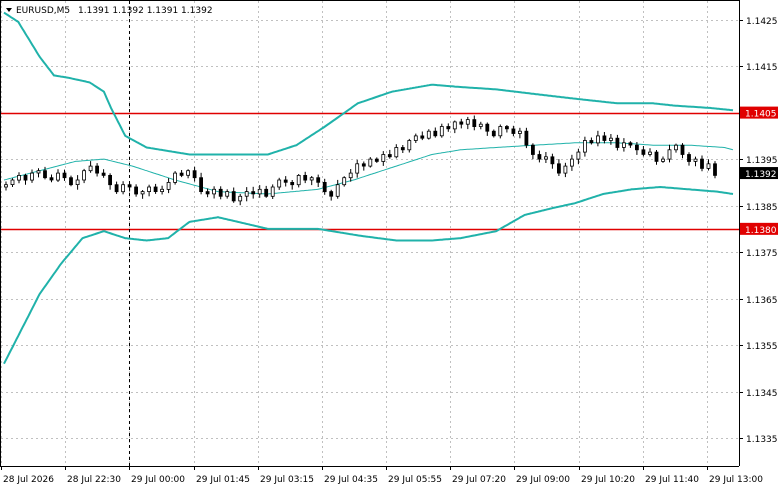 The width and height of the screenshot is (781, 493). What do you see at coordinates (762, 440) in the screenshot?
I see `y-tick-label: 1.1335` at bounding box center [762, 440].